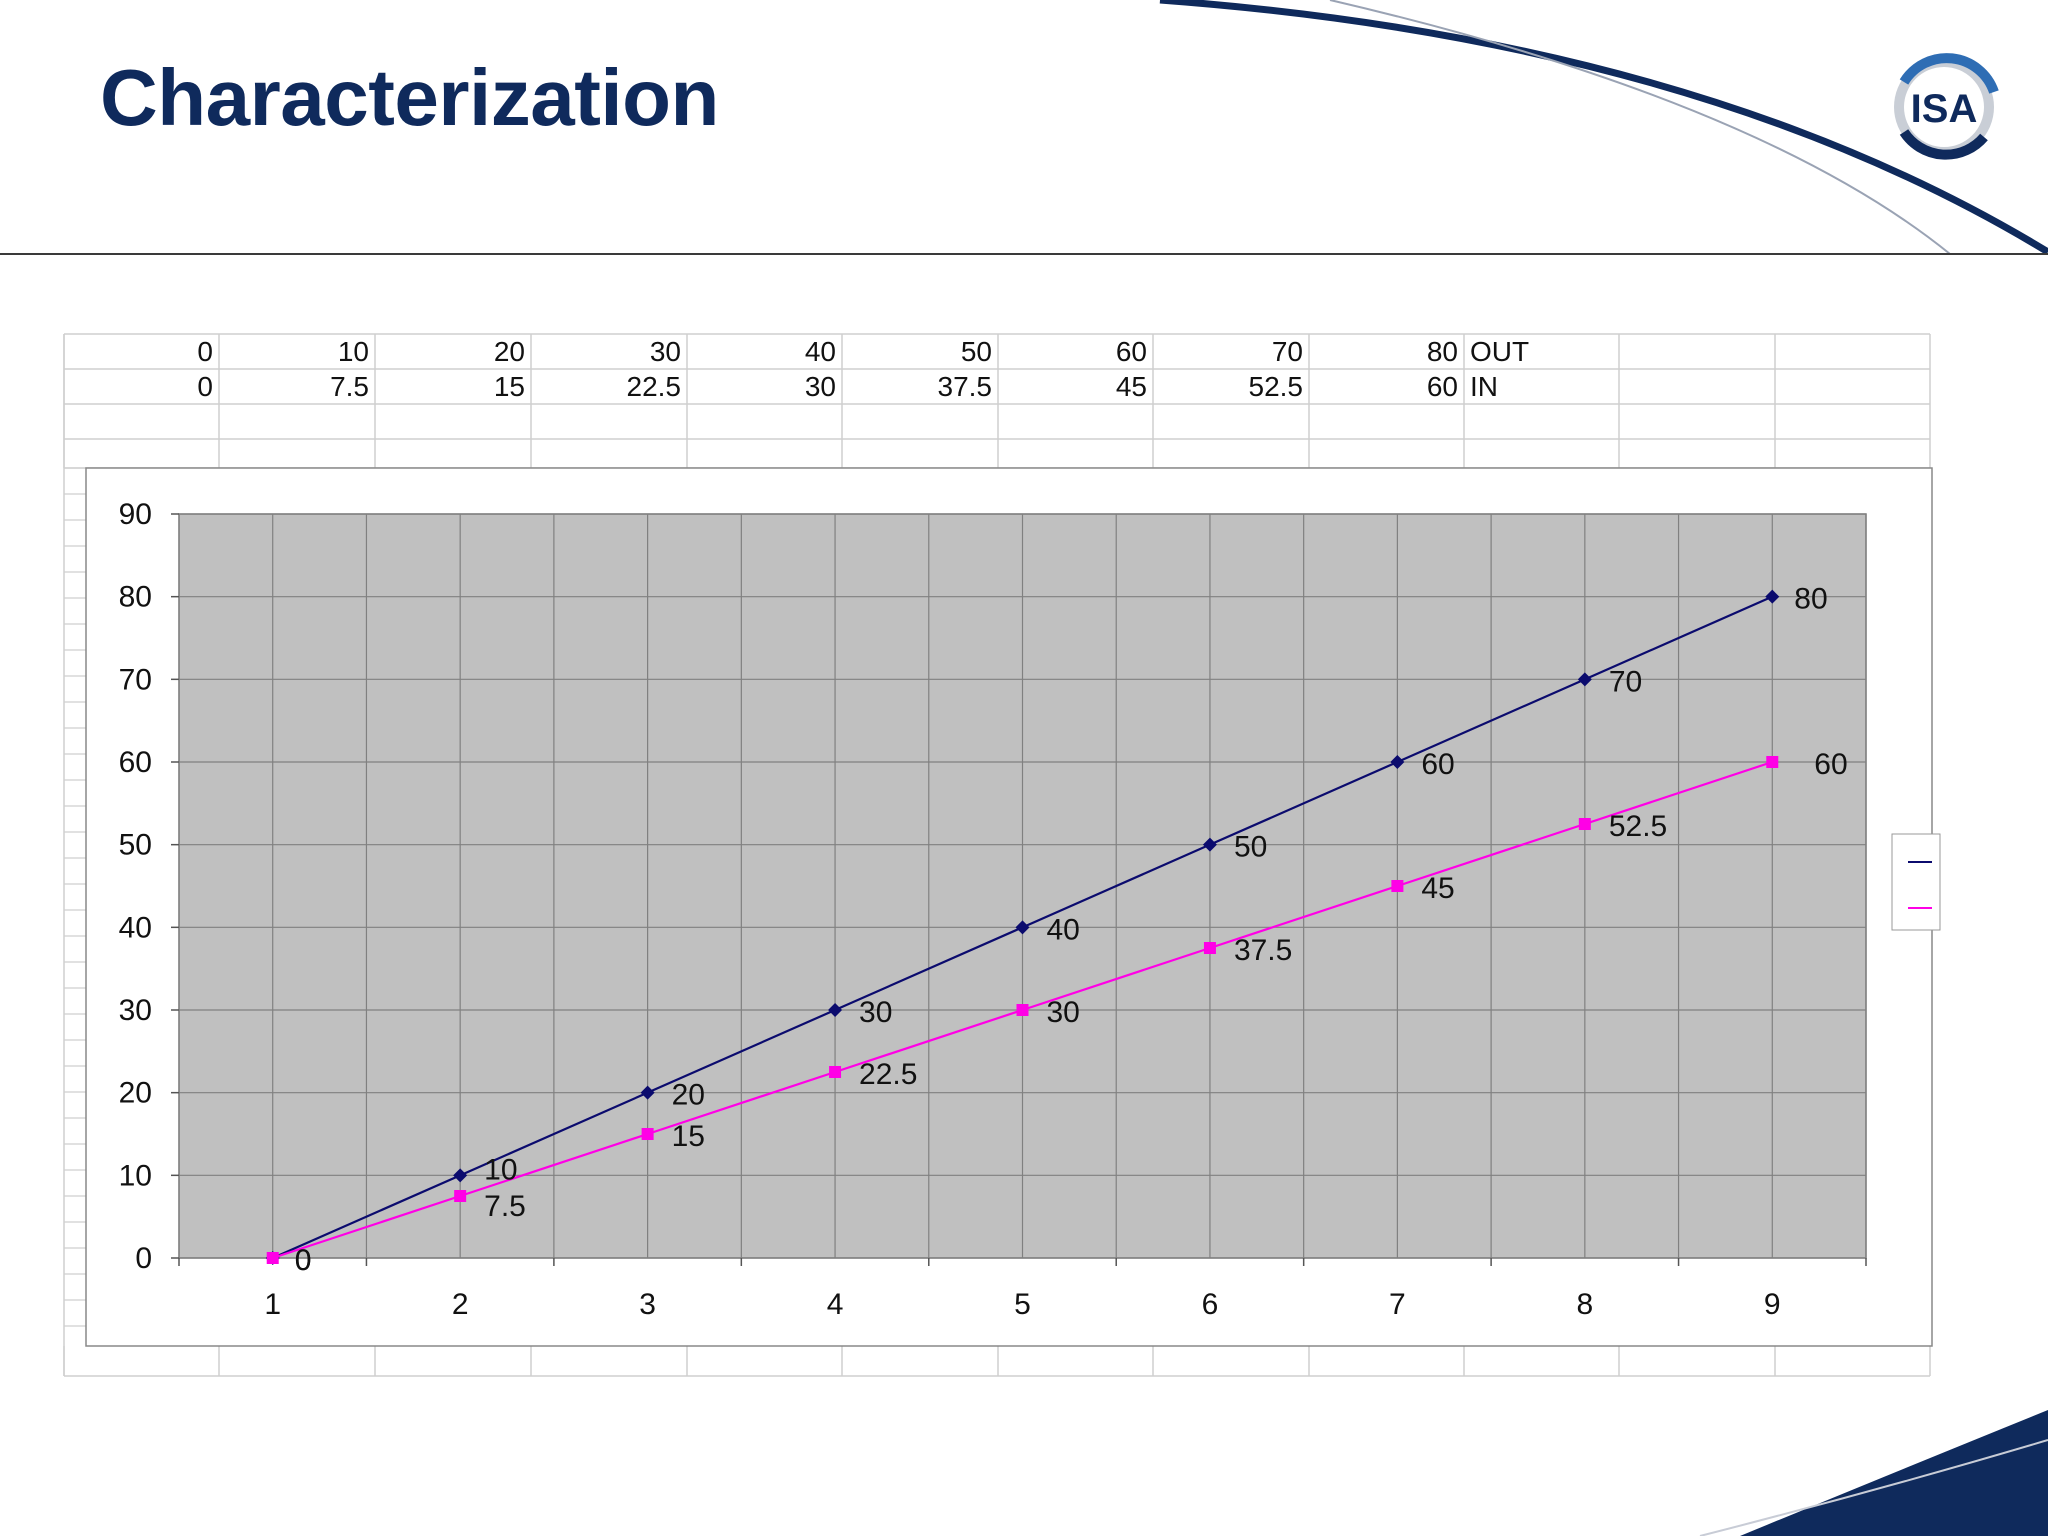 The image size is (2048, 1536). Describe the element at coordinates (460, 1304) in the screenshot. I see `x-tick-label: 2` at that location.